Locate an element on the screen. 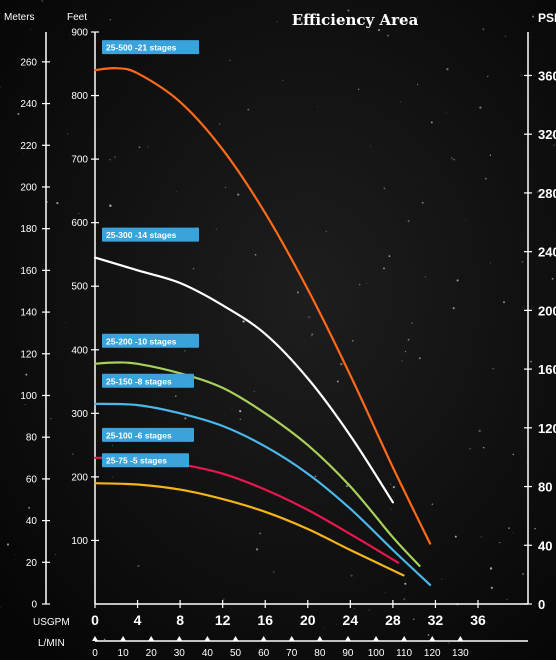 The width and height of the screenshot is (556, 660). meter-tick-label: 160 is located at coordinates (28, 271).